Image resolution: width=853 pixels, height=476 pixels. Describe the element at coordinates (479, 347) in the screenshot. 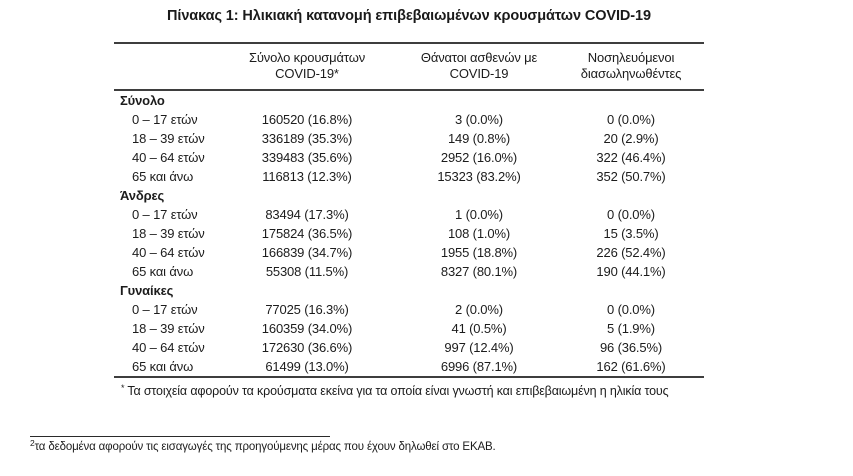

I see `deaths-cell: 997 (12.4%)` at that location.